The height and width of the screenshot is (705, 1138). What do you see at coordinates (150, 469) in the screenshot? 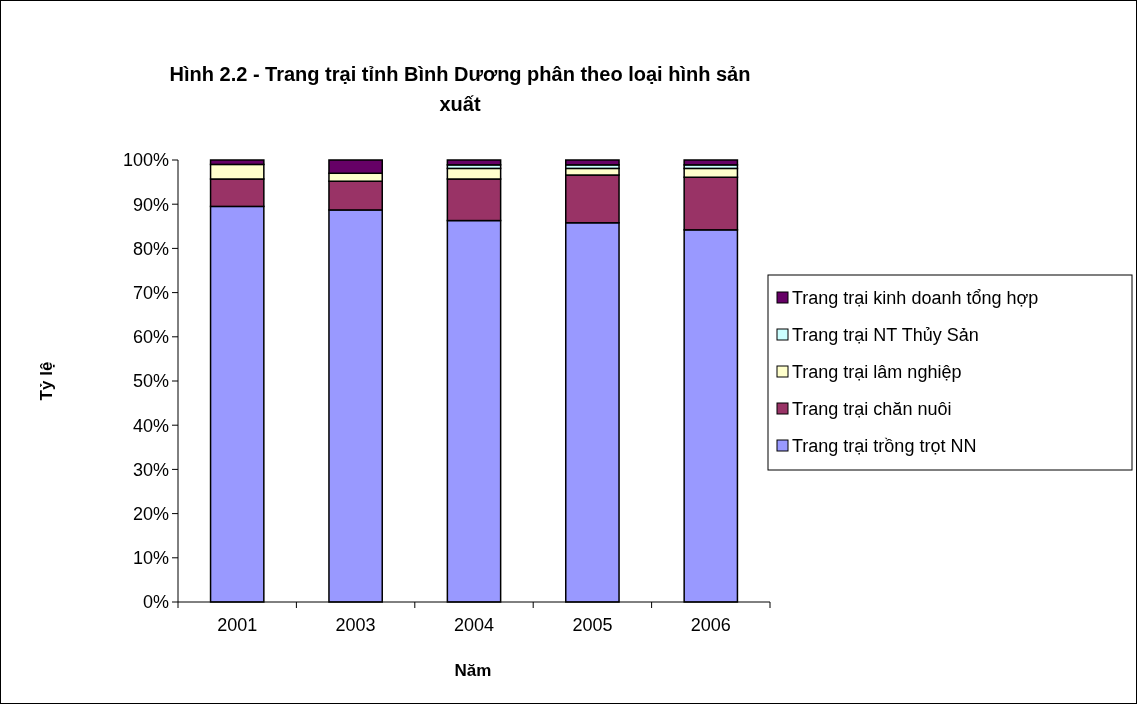
I see `y-tick-label: 30%` at bounding box center [150, 469].